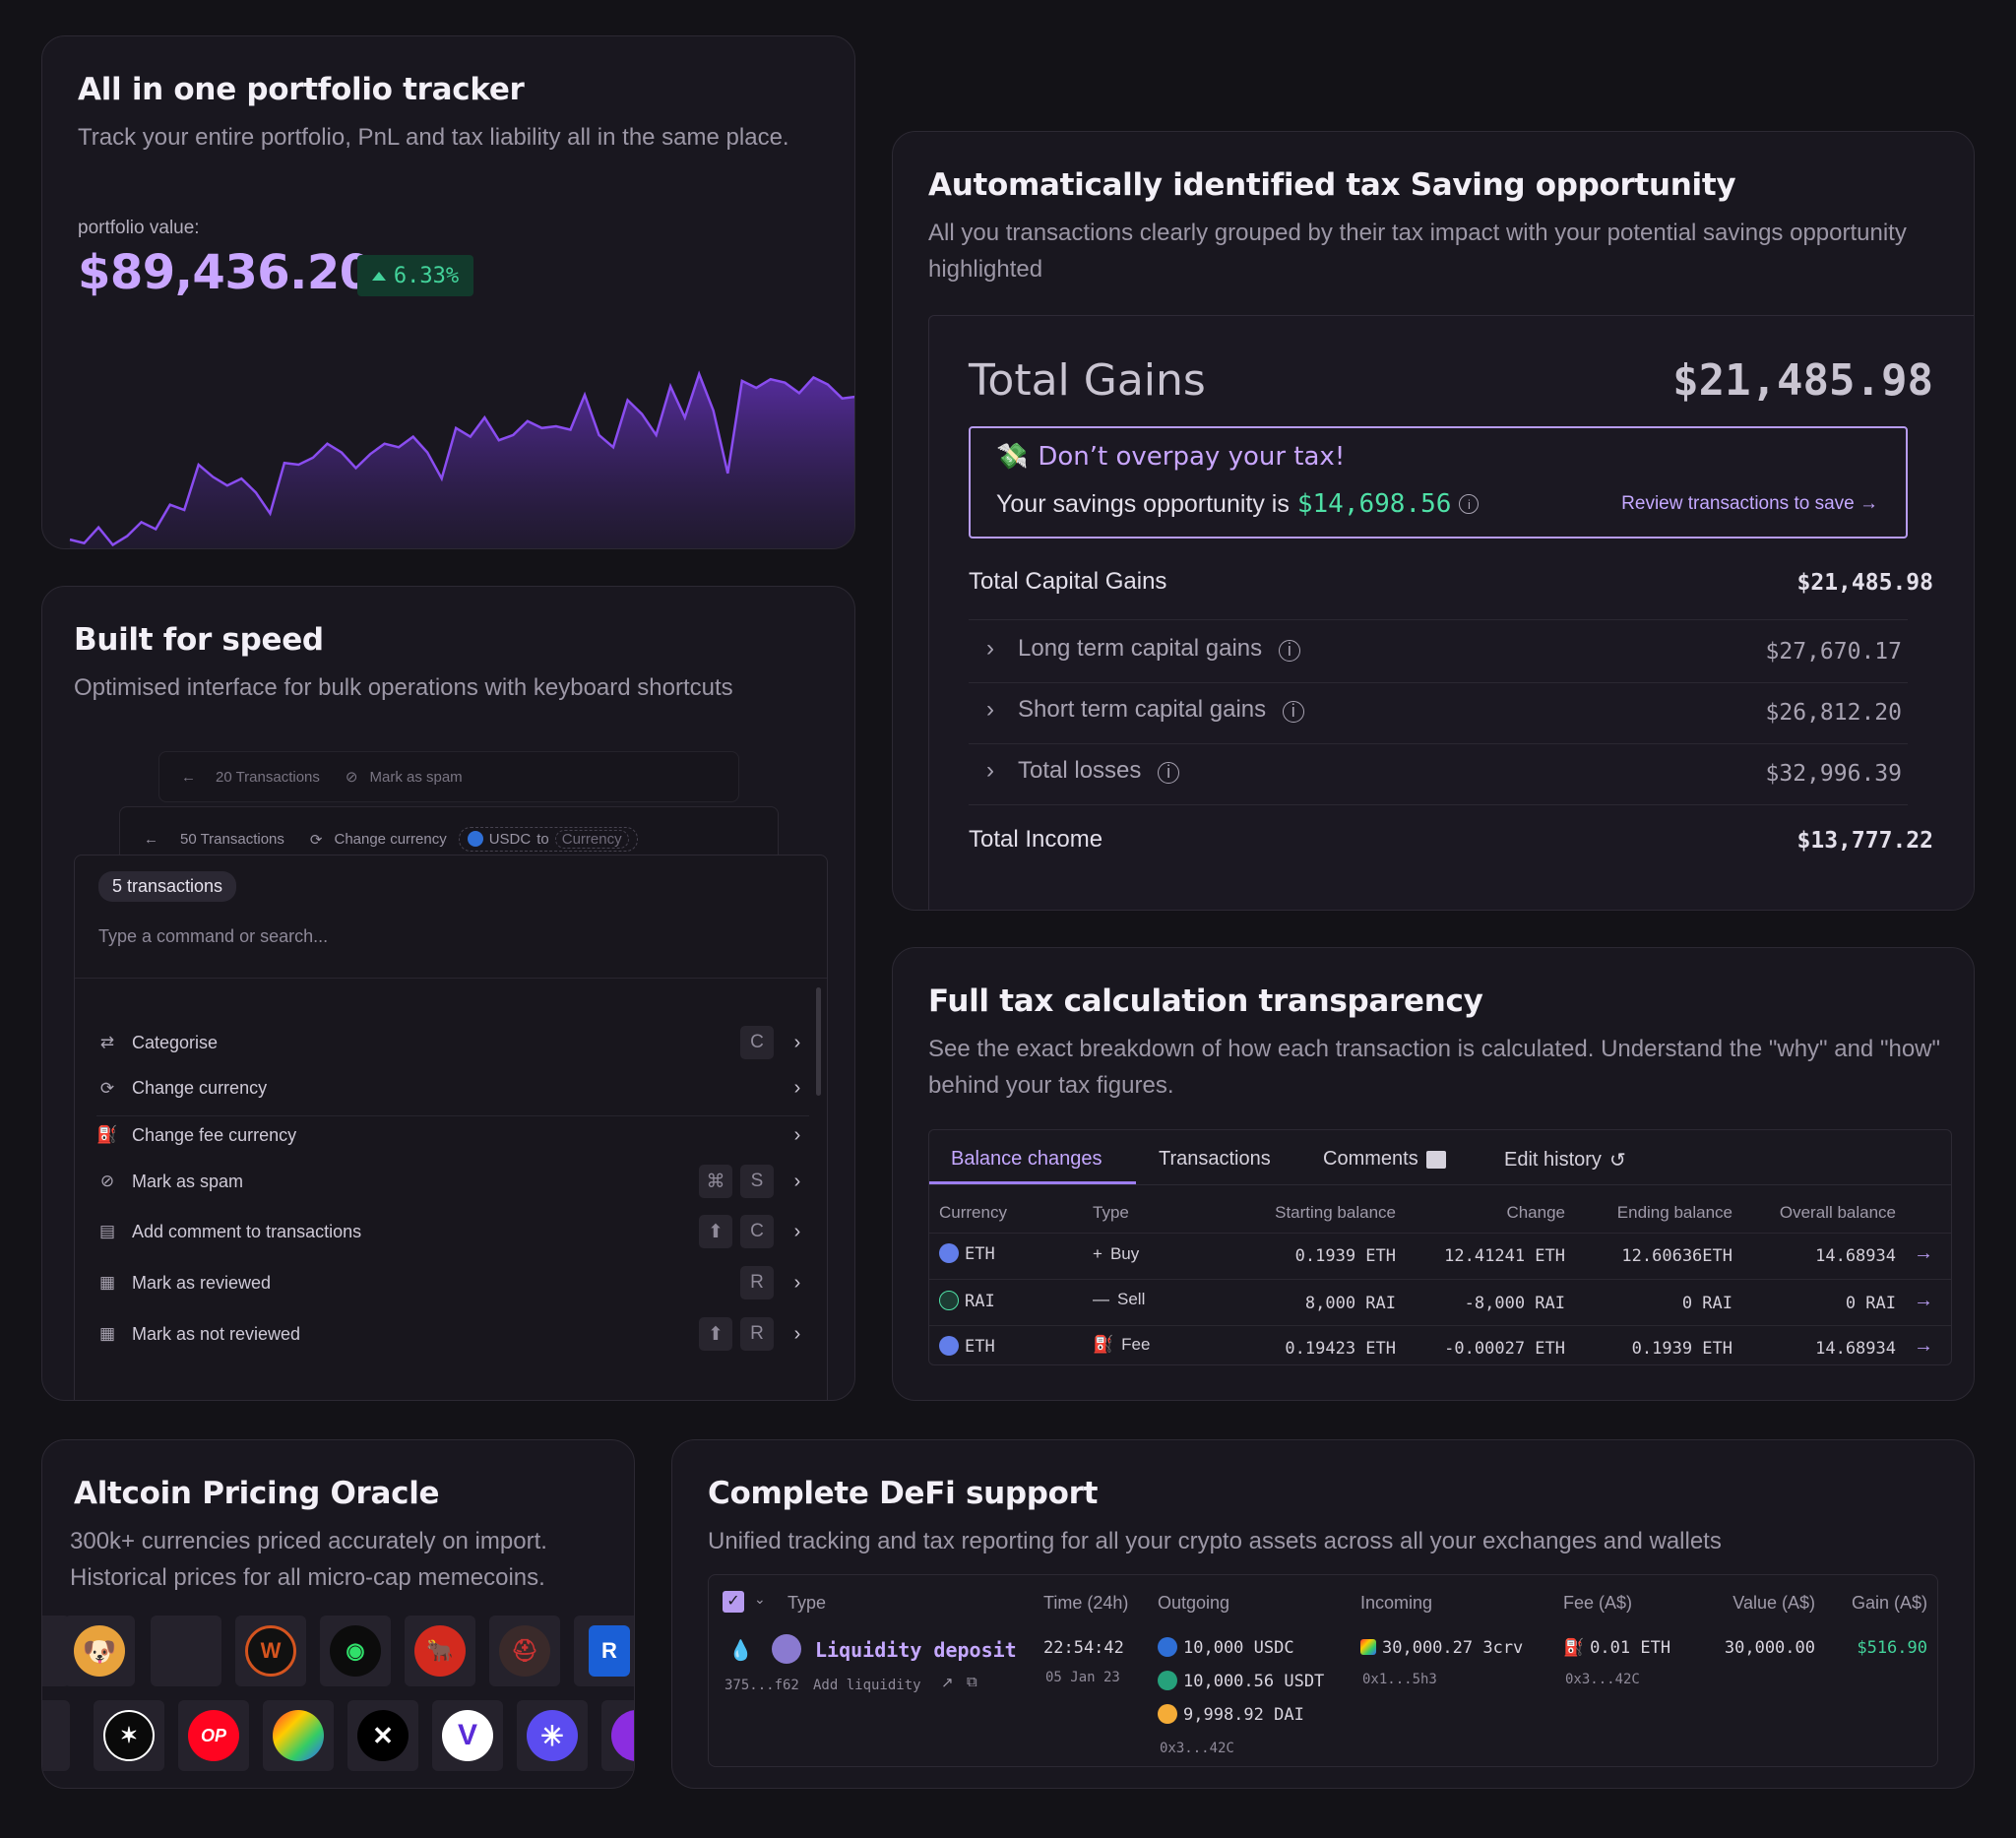 Image resolution: width=2016 pixels, height=1838 pixels. What do you see at coordinates (1749, 504) in the screenshot?
I see `review-transactions-link: Review transactions to save →` at bounding box center [1749, 504].